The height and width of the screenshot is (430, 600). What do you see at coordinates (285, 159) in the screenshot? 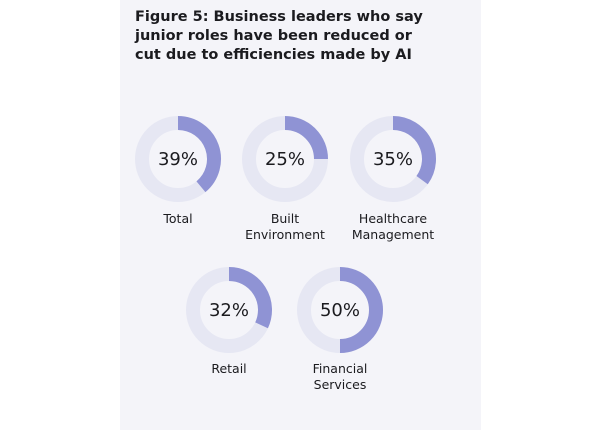
I see `donut-value-built-environment: 25%` at bounding box center [285, 159].